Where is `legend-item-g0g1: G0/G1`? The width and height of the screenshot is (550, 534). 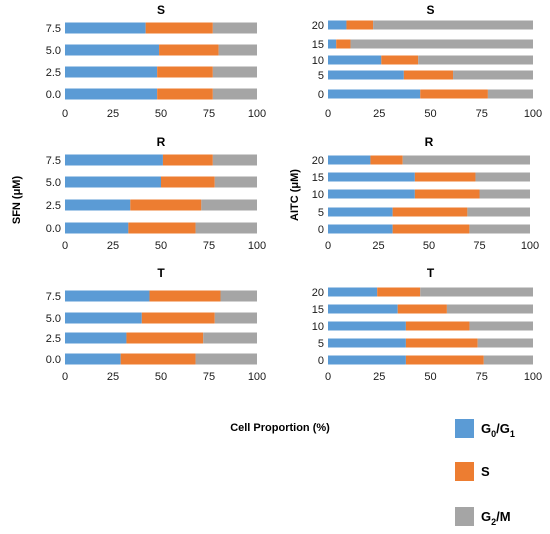
legend-item-g0g1: G0/G1 is located at coordinates (485, 429).